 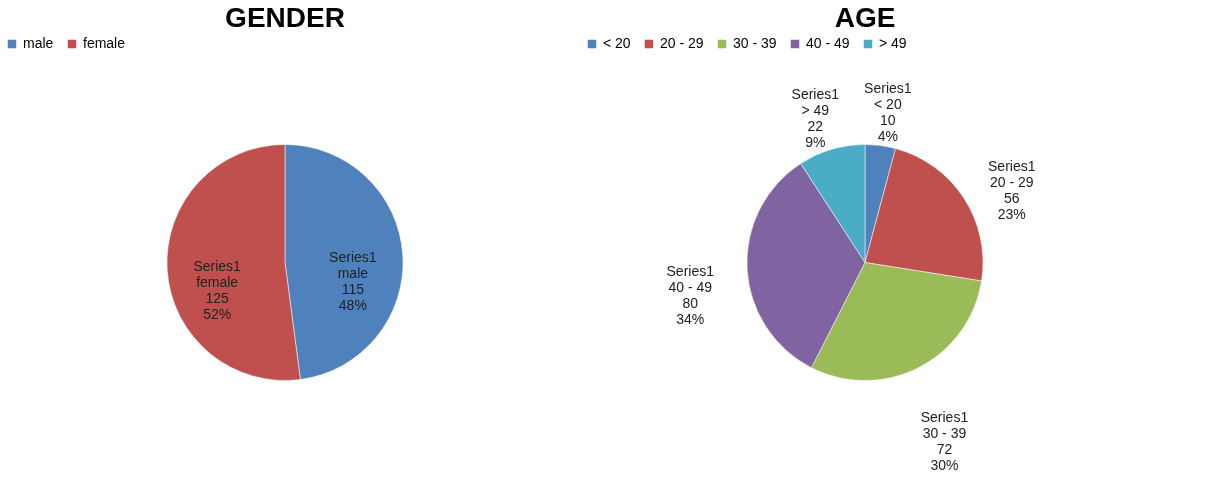 I want to click on data-label: Series1 female 125 52%, so click(x=217, y=289).